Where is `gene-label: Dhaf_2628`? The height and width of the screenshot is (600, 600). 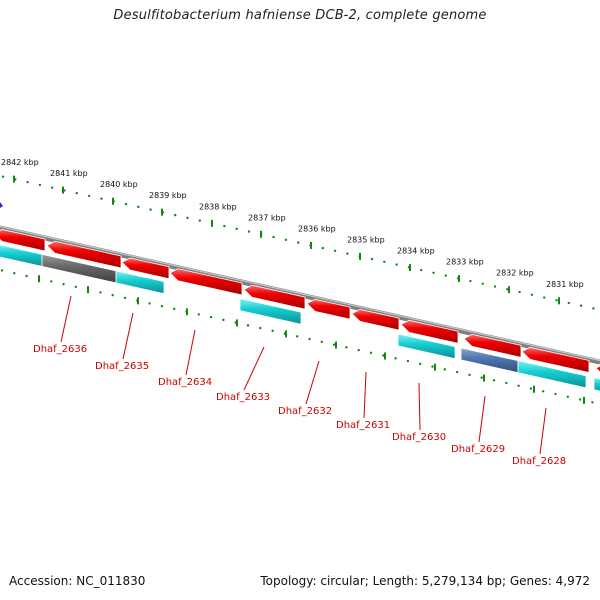
gene-label: Dhaf_2628 is located at coordinates (539, 461).